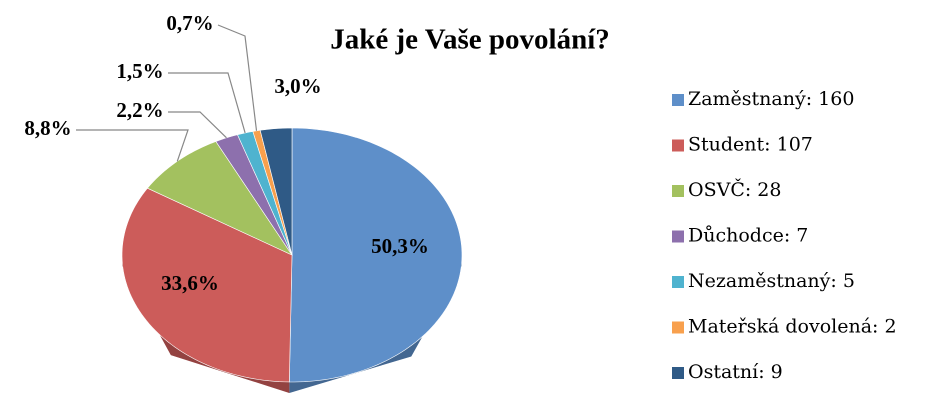  What do you see at coordinates (748, 236) in the screenshot?
I see `legend-label: Důchodce: 7` at bounding box center [748, 236].